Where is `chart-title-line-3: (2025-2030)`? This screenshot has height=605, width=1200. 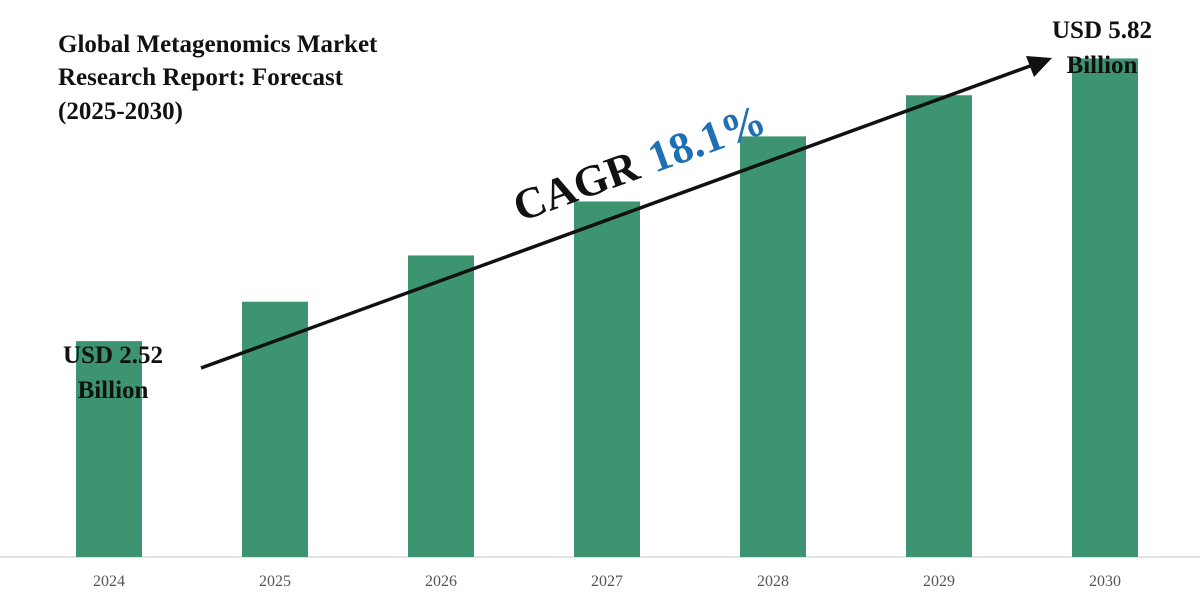 chart-title-line-3: (2025-2030) is located at coordinates (120, 111).